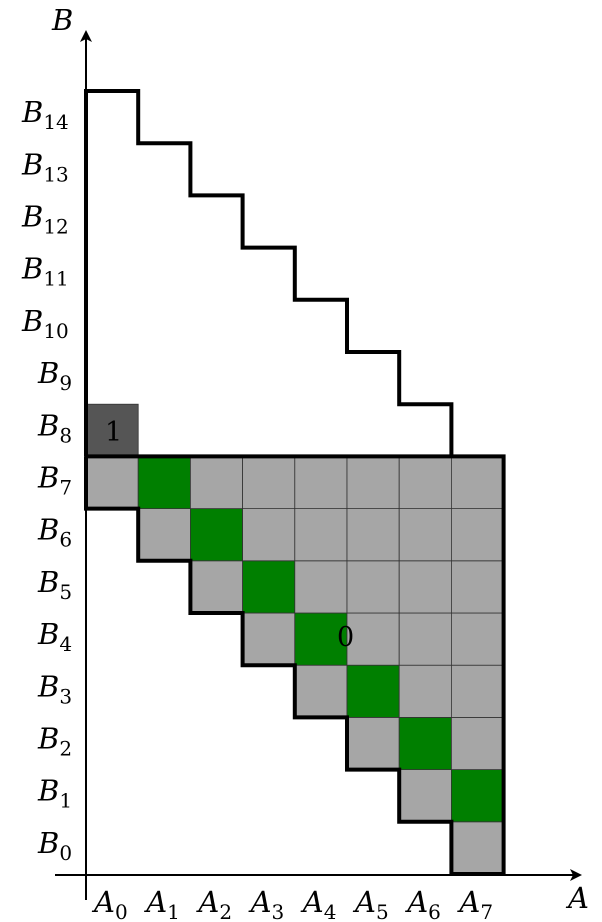 This screenshot has height=922, width=602. I want to click on y-tick-label: B13, so click(45, 166).